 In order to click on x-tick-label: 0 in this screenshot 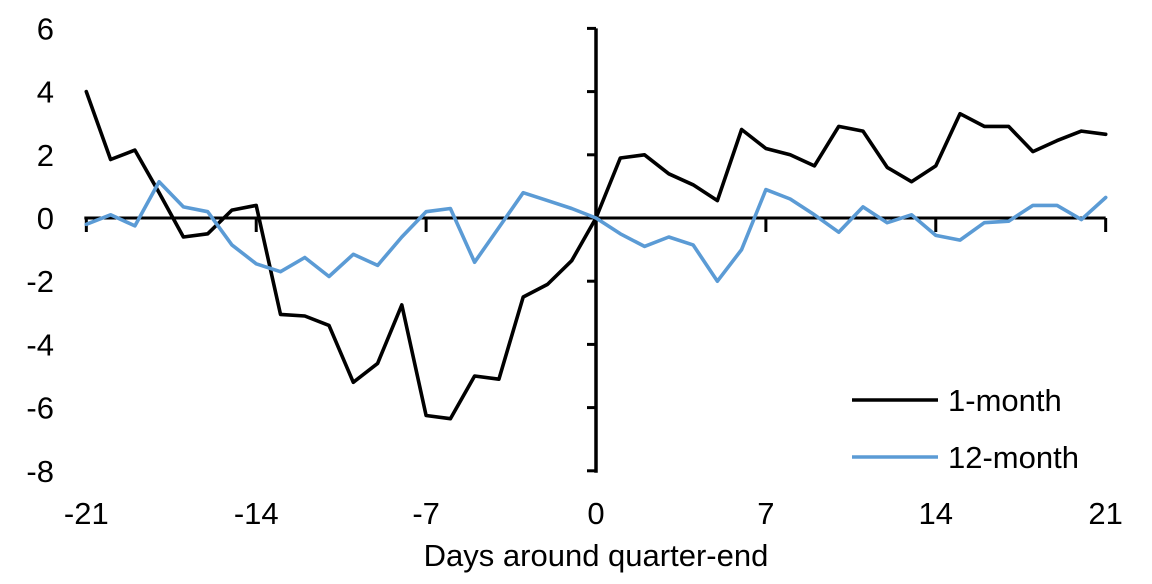, I will do `click(595, 513)`.